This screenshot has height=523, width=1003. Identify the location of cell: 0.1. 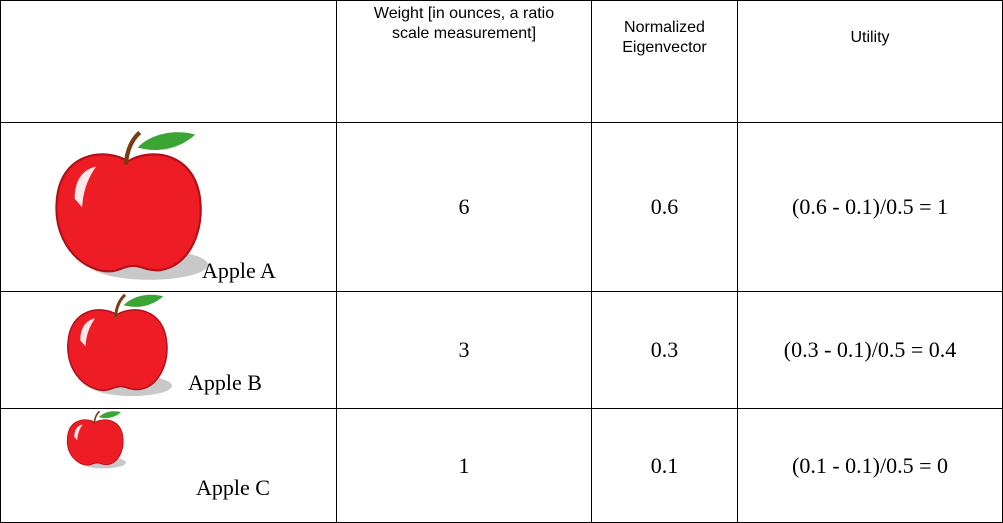
(664, 465).